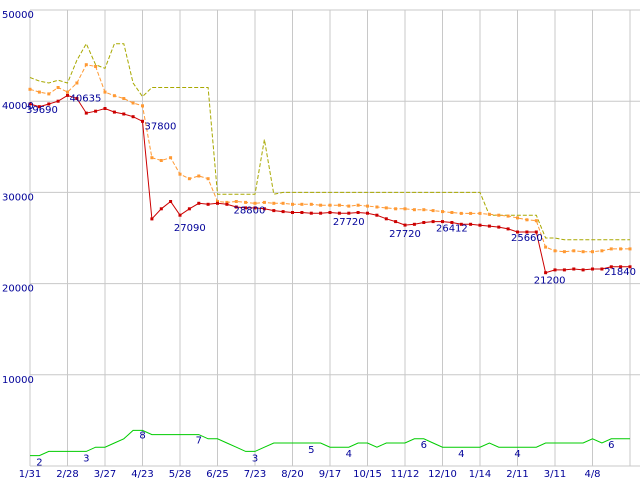 The width and height of the screenshot is (640, 480). Describe the element at coordinates (330, 443) in the screenshot. I see `store-count-line` at that location.